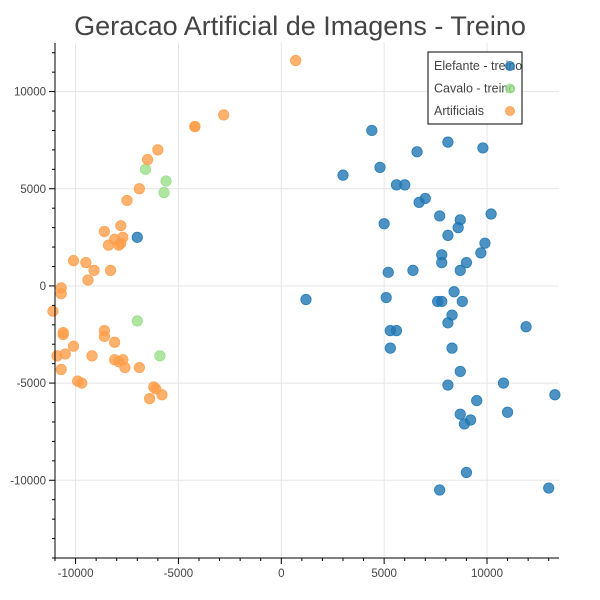 Image resolution: width=600 pixels, height=600 pixels. I want to click on legend-label: Cavalo - treino, so click(474, 89).